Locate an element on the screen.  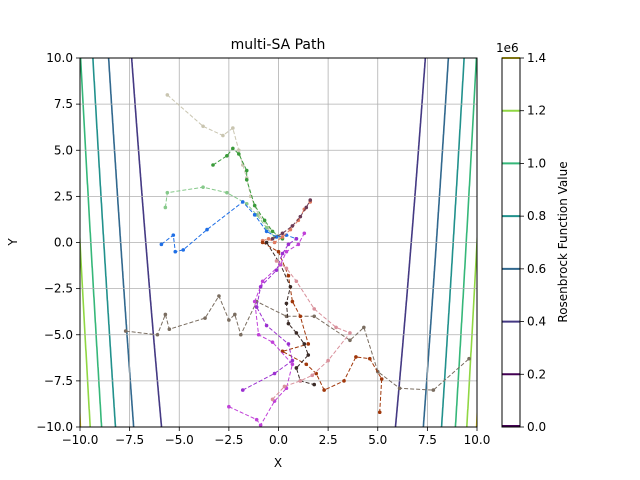
colorbar-exponent: 1e6 is located at coordinates (507, 48).